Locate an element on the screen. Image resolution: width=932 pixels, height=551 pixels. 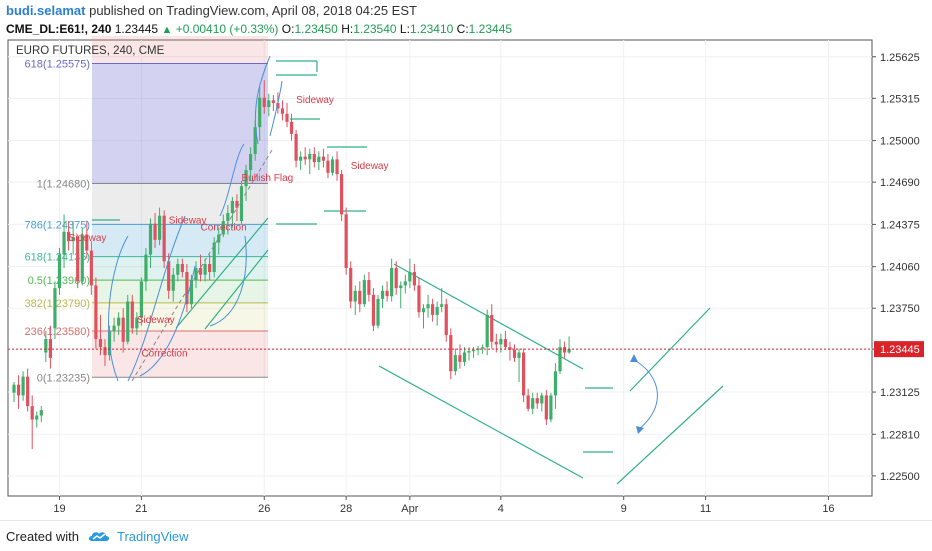
x-tick-label: Apr is located at coordinates (409, 509).